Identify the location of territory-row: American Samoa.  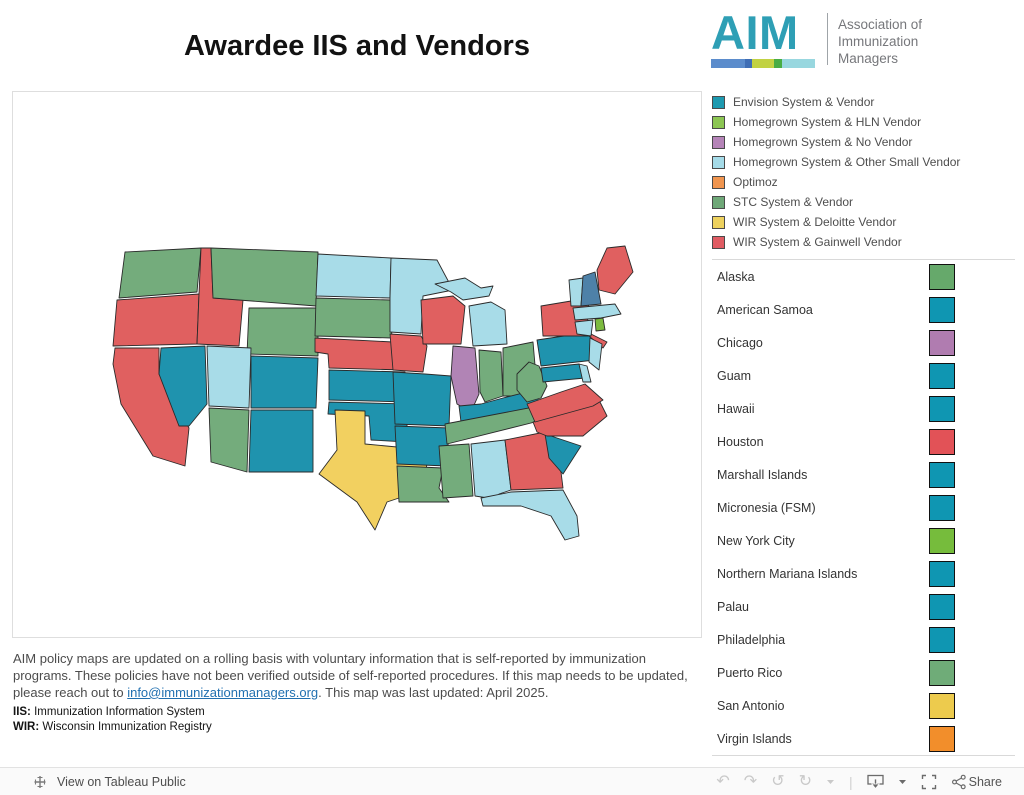
(863, 309).